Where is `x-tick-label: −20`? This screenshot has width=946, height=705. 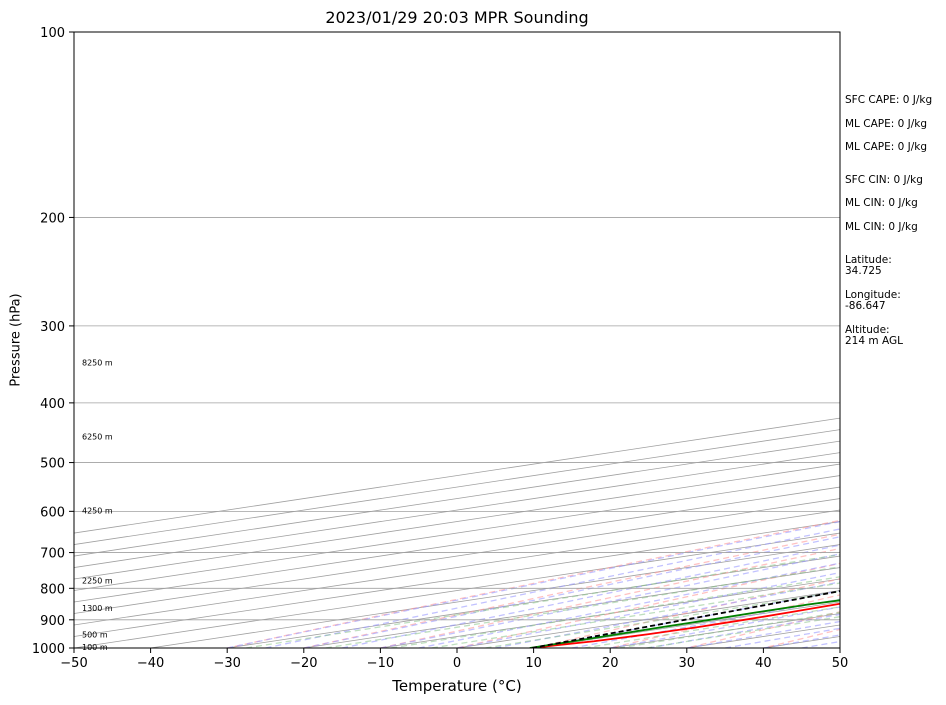 x-tick-label: −20 is located at coordinates (303, 663).